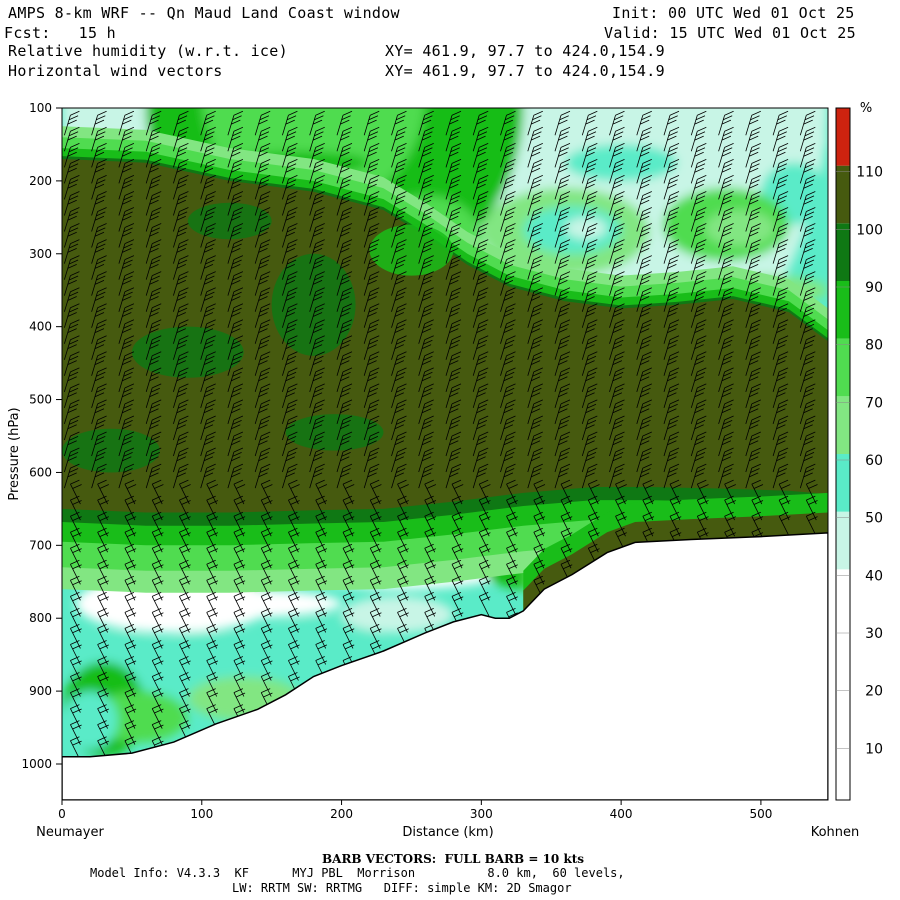 The height and width of the screenshot is (900, 900). I want to click on x-tick-label: 0, so click(62, 814).